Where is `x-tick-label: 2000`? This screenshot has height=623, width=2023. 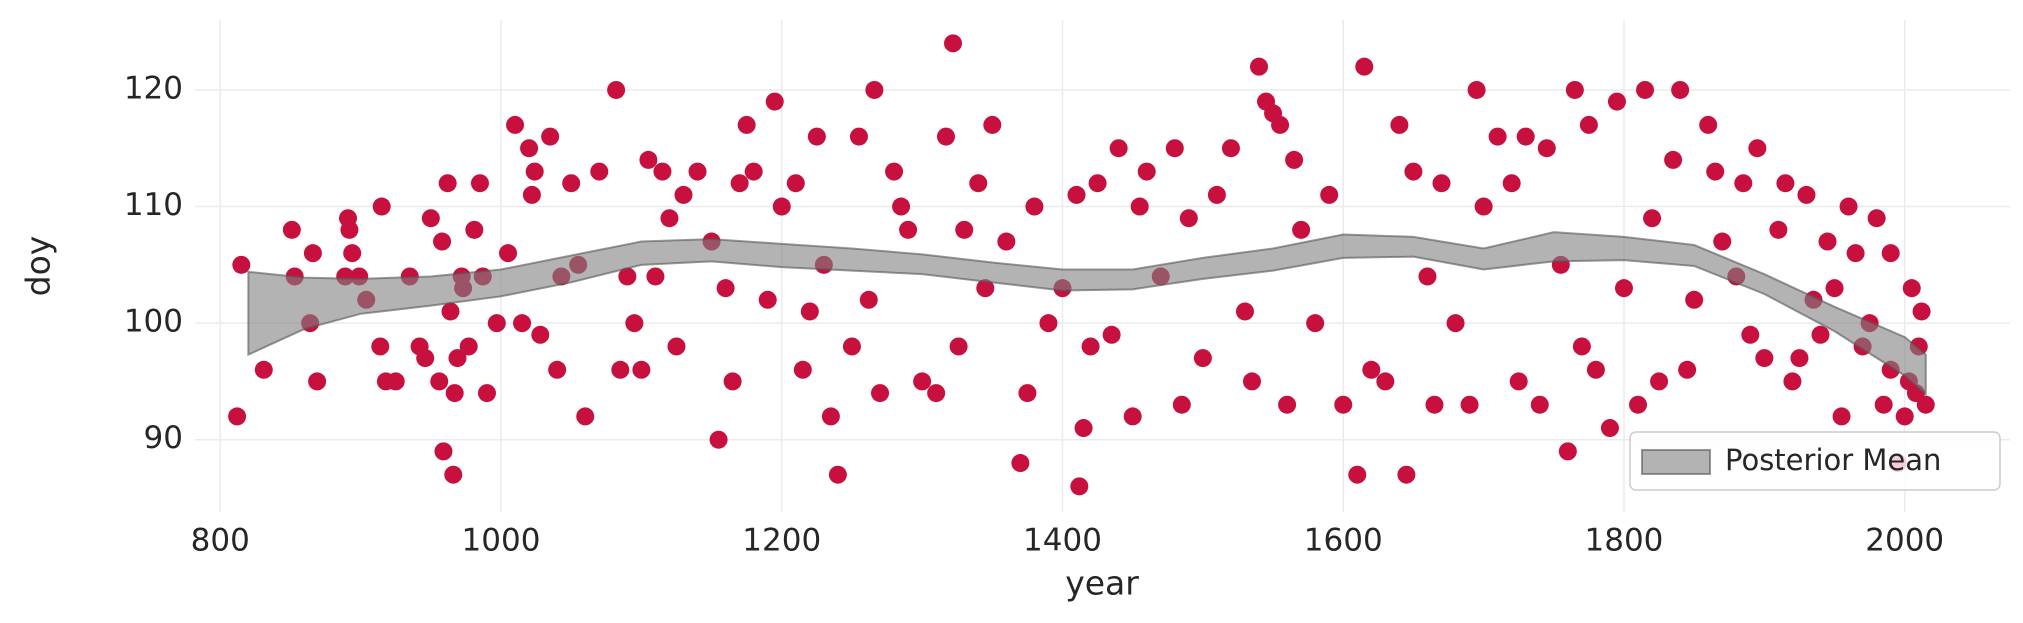 x-tick-label: 2000 is located at coordinates (1904, 541).